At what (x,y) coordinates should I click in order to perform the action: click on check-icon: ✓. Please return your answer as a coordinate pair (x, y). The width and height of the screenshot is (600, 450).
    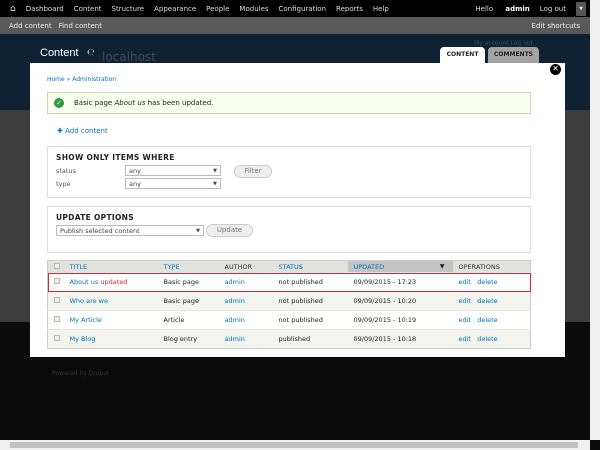
    Looking at the image, I should click on (59, 103).